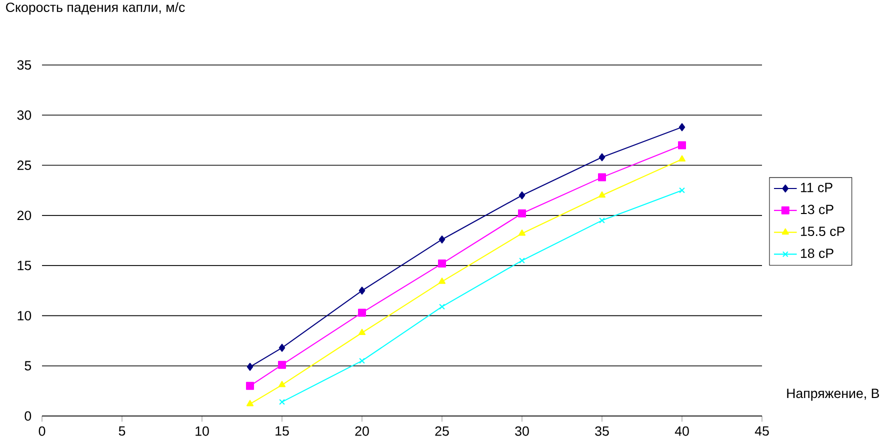 This screenshot has height=448, width=884. What do you see at coordinates (817, 253) in the screenshot?
I see `legend-label: 18 cP` at bounding box center [817, 253].